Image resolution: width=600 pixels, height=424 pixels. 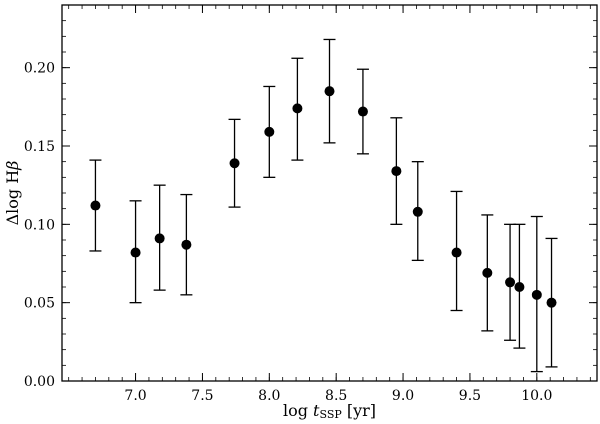 What do you see at coordinates (470, 396) in the screenshot?
I see `x-tick-label: 9.5` at bounding box center [470, 396].